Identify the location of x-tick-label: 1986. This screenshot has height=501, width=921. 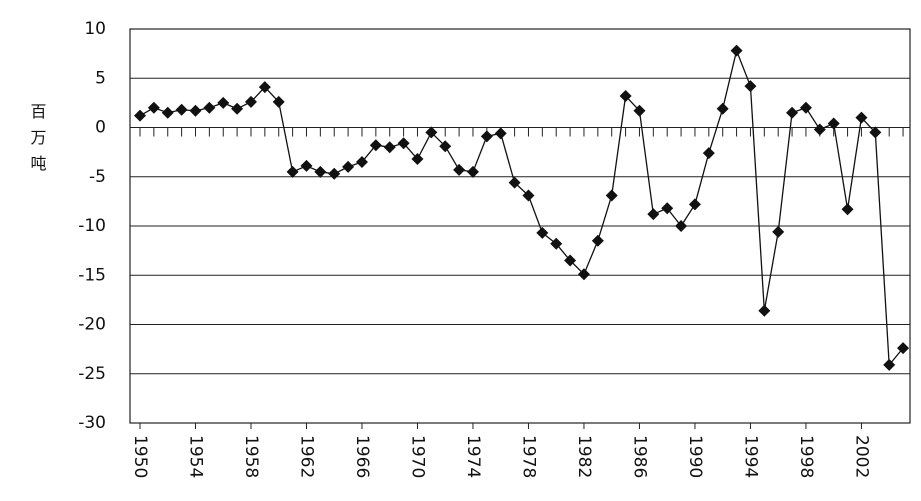
(639, 456).